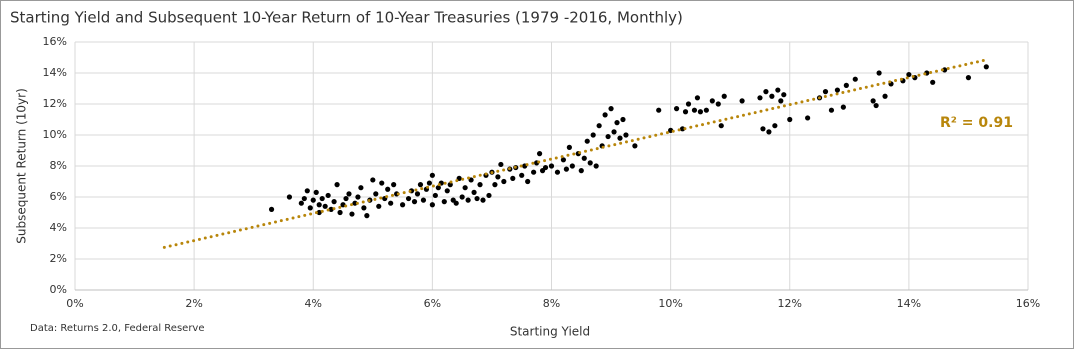 This screenshot has height=349, width=1074. I want to click on x-tick-label: 14%, so click(909, 303).